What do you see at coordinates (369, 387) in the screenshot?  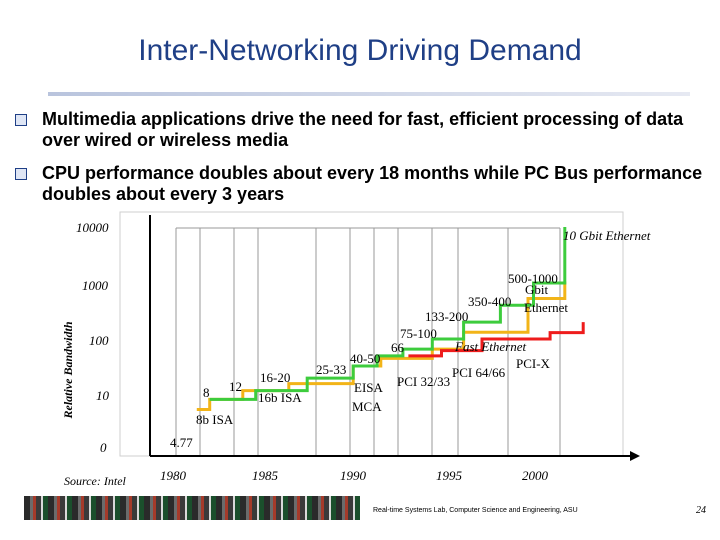 I see `annotation-label: EISA` at bounding box center [369, 387].